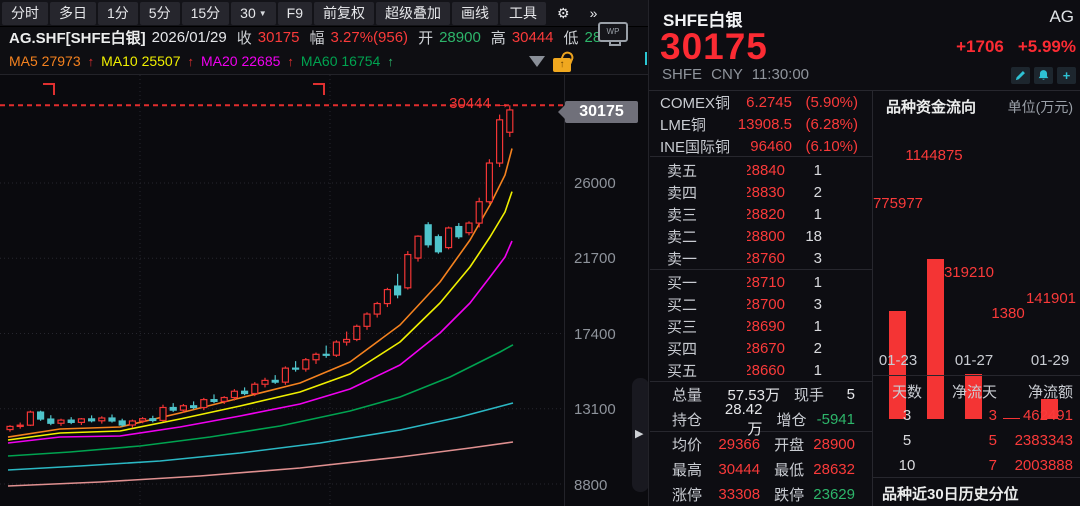 This screenshot has width=1080, height=506. What do you see at coordinates (898, 203) in the screenshot?
I see `bar-value-label: 775977` at bounding box center [898, 203].